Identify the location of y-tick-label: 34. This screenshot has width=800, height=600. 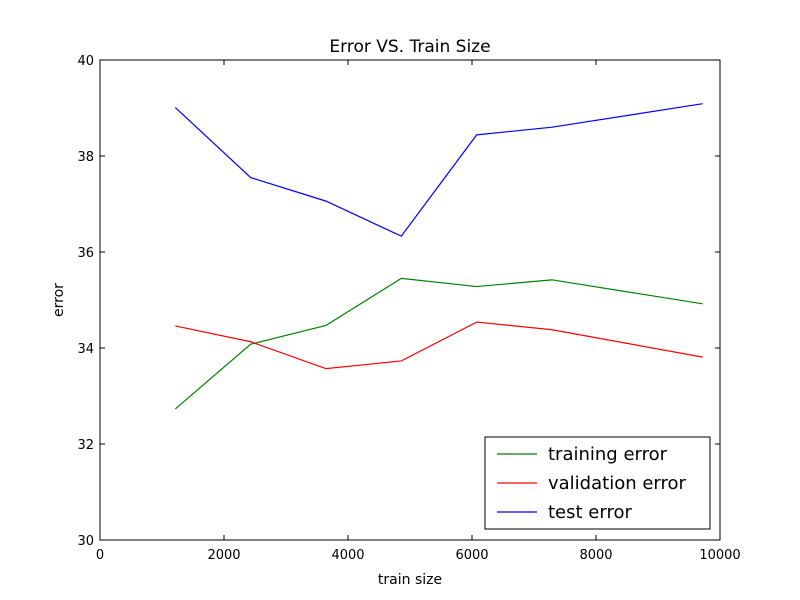
(85, 349).